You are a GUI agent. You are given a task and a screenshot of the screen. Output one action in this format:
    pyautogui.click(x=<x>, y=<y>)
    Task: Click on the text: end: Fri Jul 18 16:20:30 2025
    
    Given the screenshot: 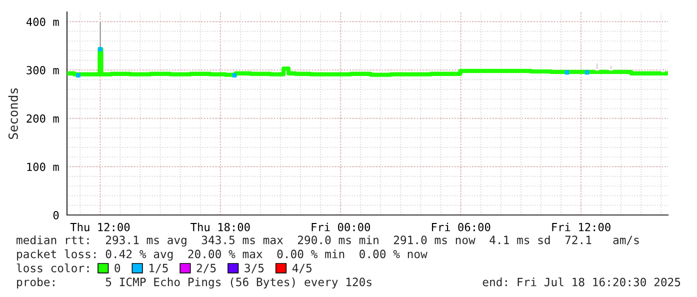 What is the action you would take?
    pyautogui.click(x=581, y=281)
    